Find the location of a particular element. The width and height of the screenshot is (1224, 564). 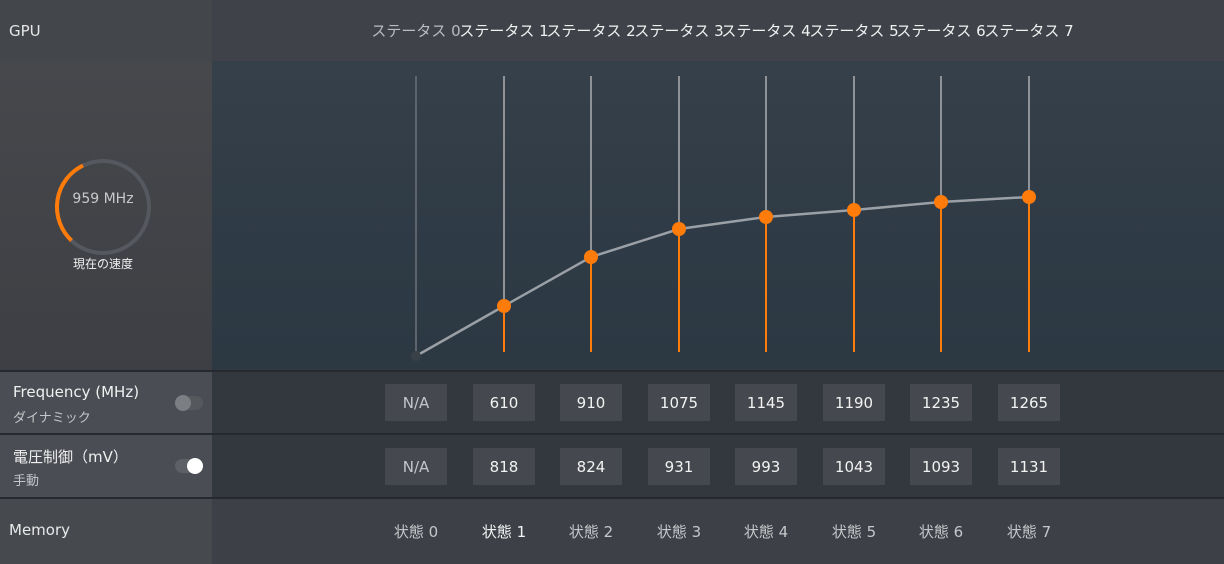

frequency-cell-3: 1075 is located at coordinates (679, 402).